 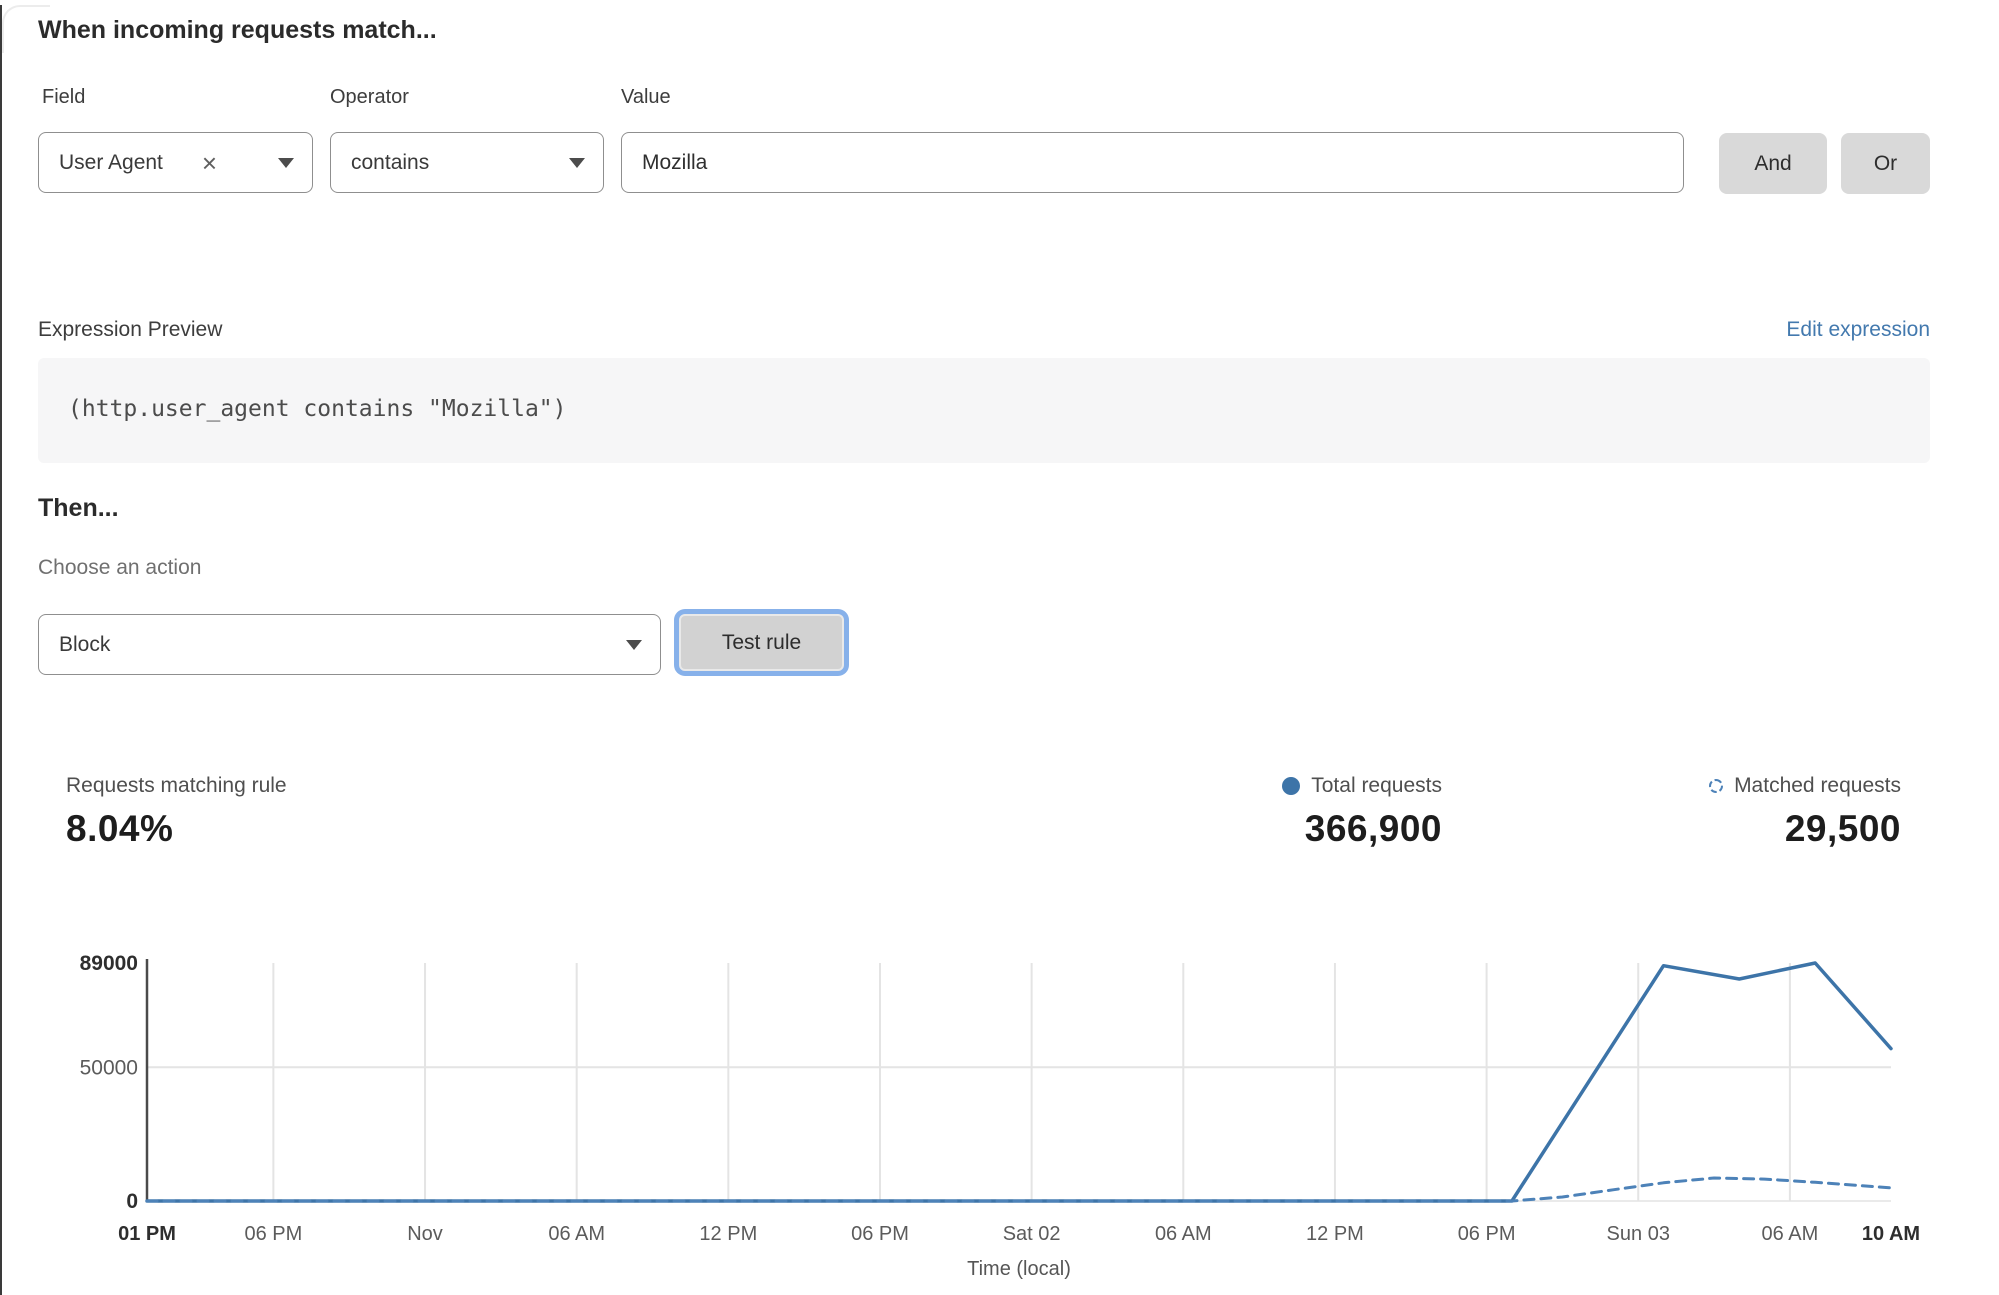 What do you see at coordinates (1, 650) in the screenshot?
I see `panel-left-edge` at bounding box center [1, 650].